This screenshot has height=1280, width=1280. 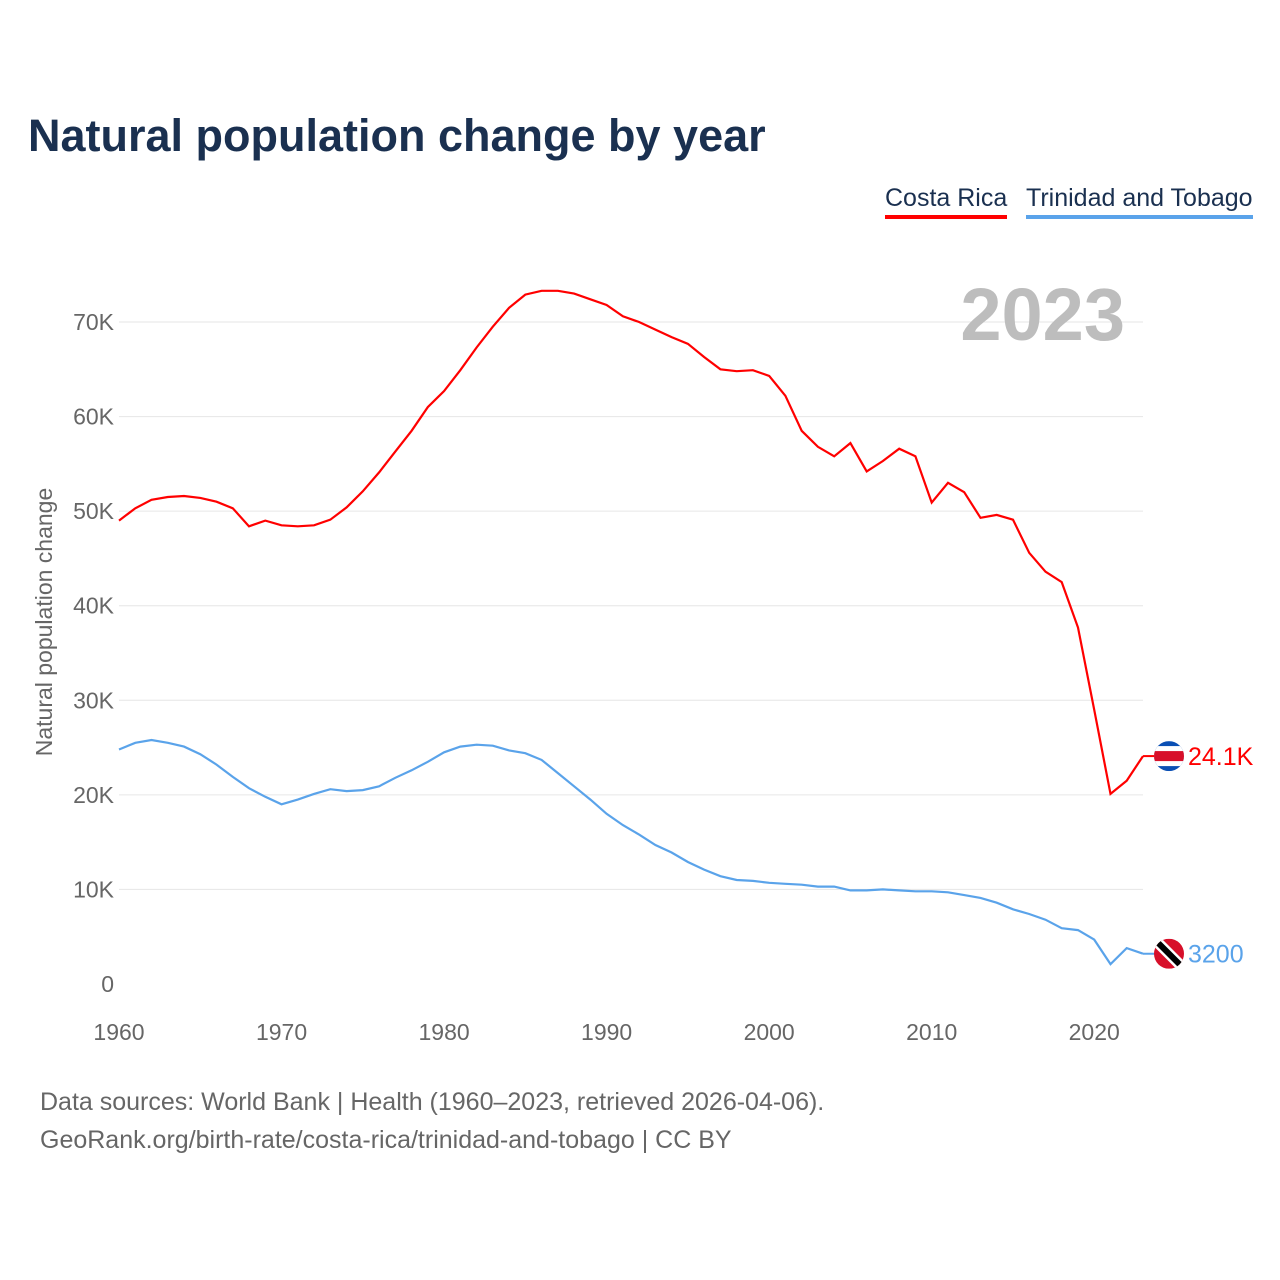 What do you see at coordinates (94, 417) in the screenshot?
I see `y-tick-label: 60K` at bounding box center [94, 417].